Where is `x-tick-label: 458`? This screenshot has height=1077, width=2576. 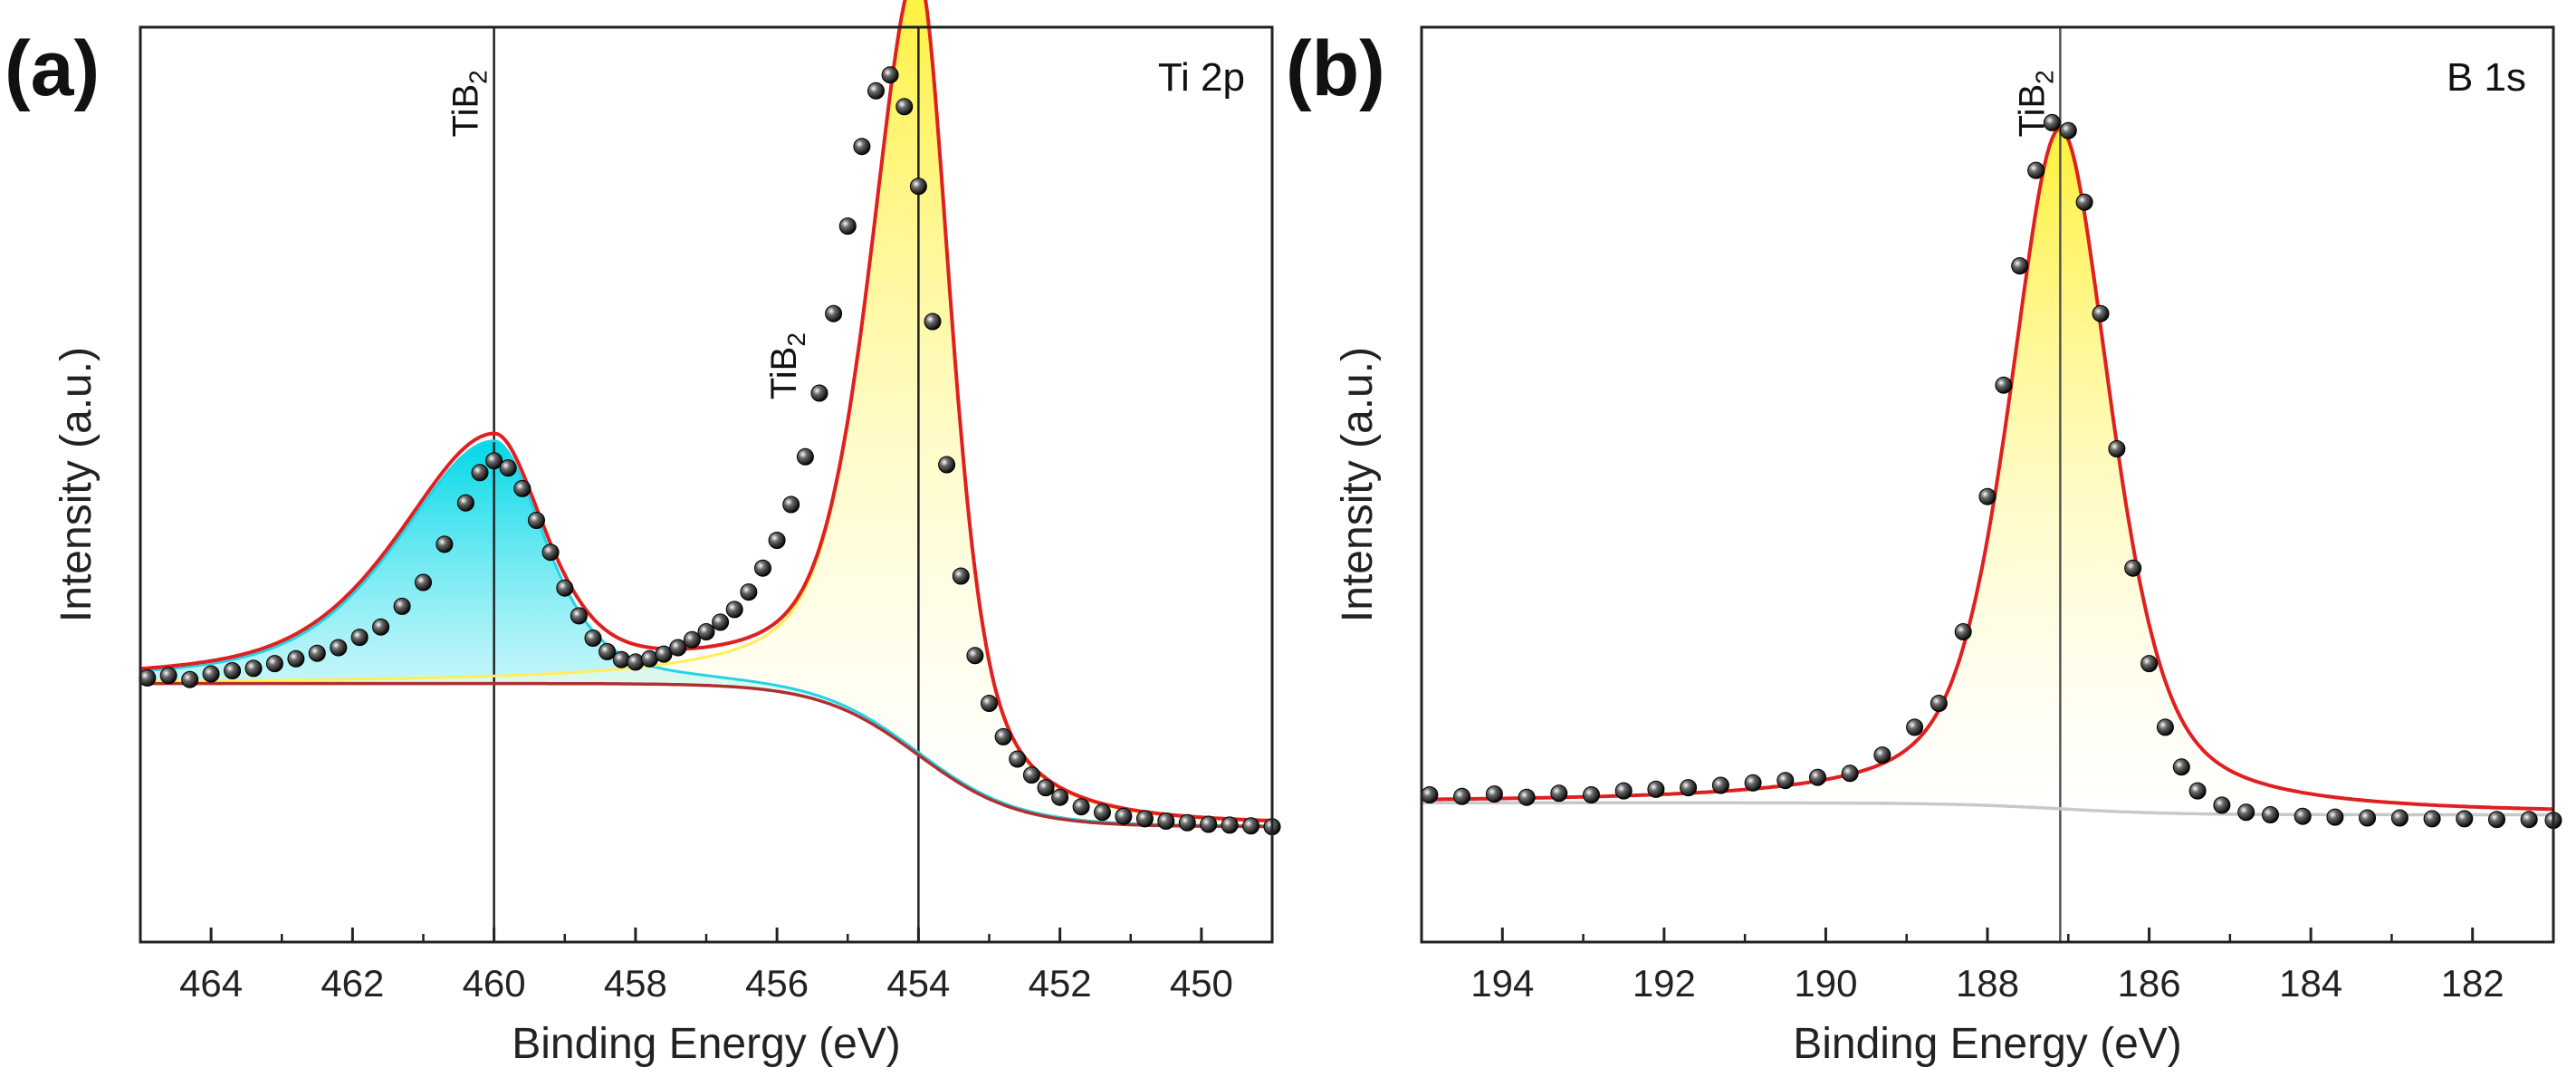
x-tick-label: 458 is located at coordinates (635, 983).